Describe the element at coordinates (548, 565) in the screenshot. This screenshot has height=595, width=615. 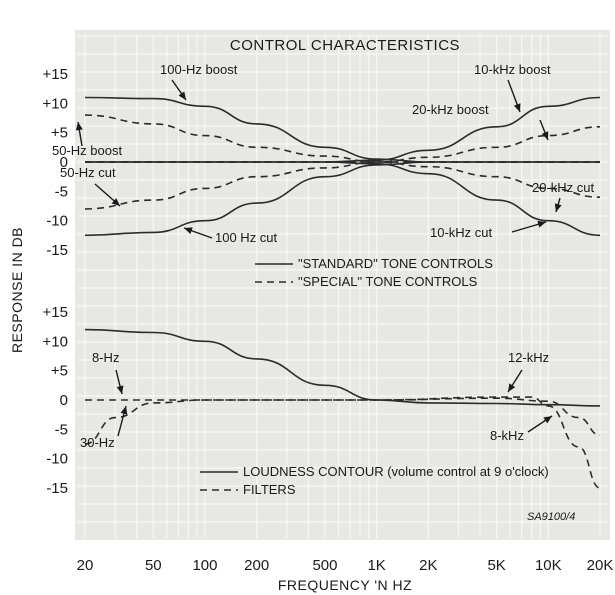
I see `x-tick-label: 10K` at that location.